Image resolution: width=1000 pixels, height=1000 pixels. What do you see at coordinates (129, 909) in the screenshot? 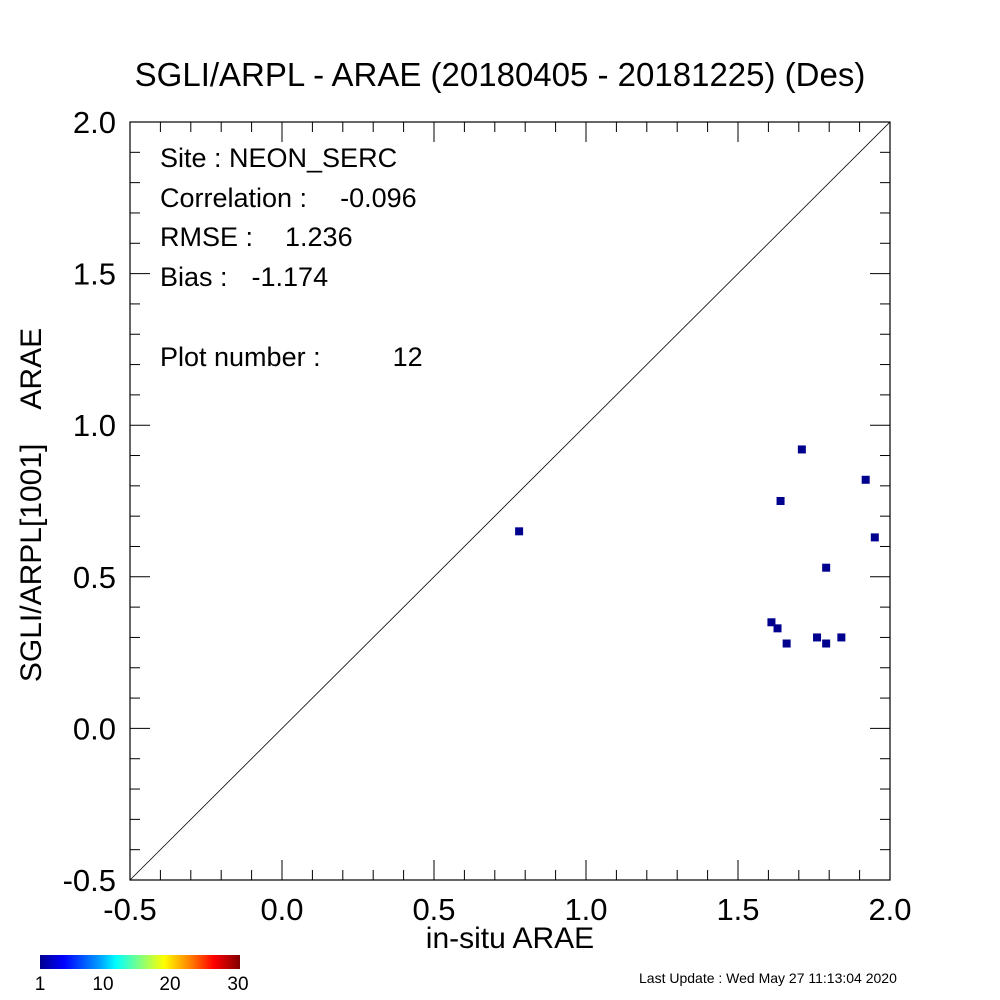
I see `x-tick-label: -0.5` at bounding box center [129, 909].